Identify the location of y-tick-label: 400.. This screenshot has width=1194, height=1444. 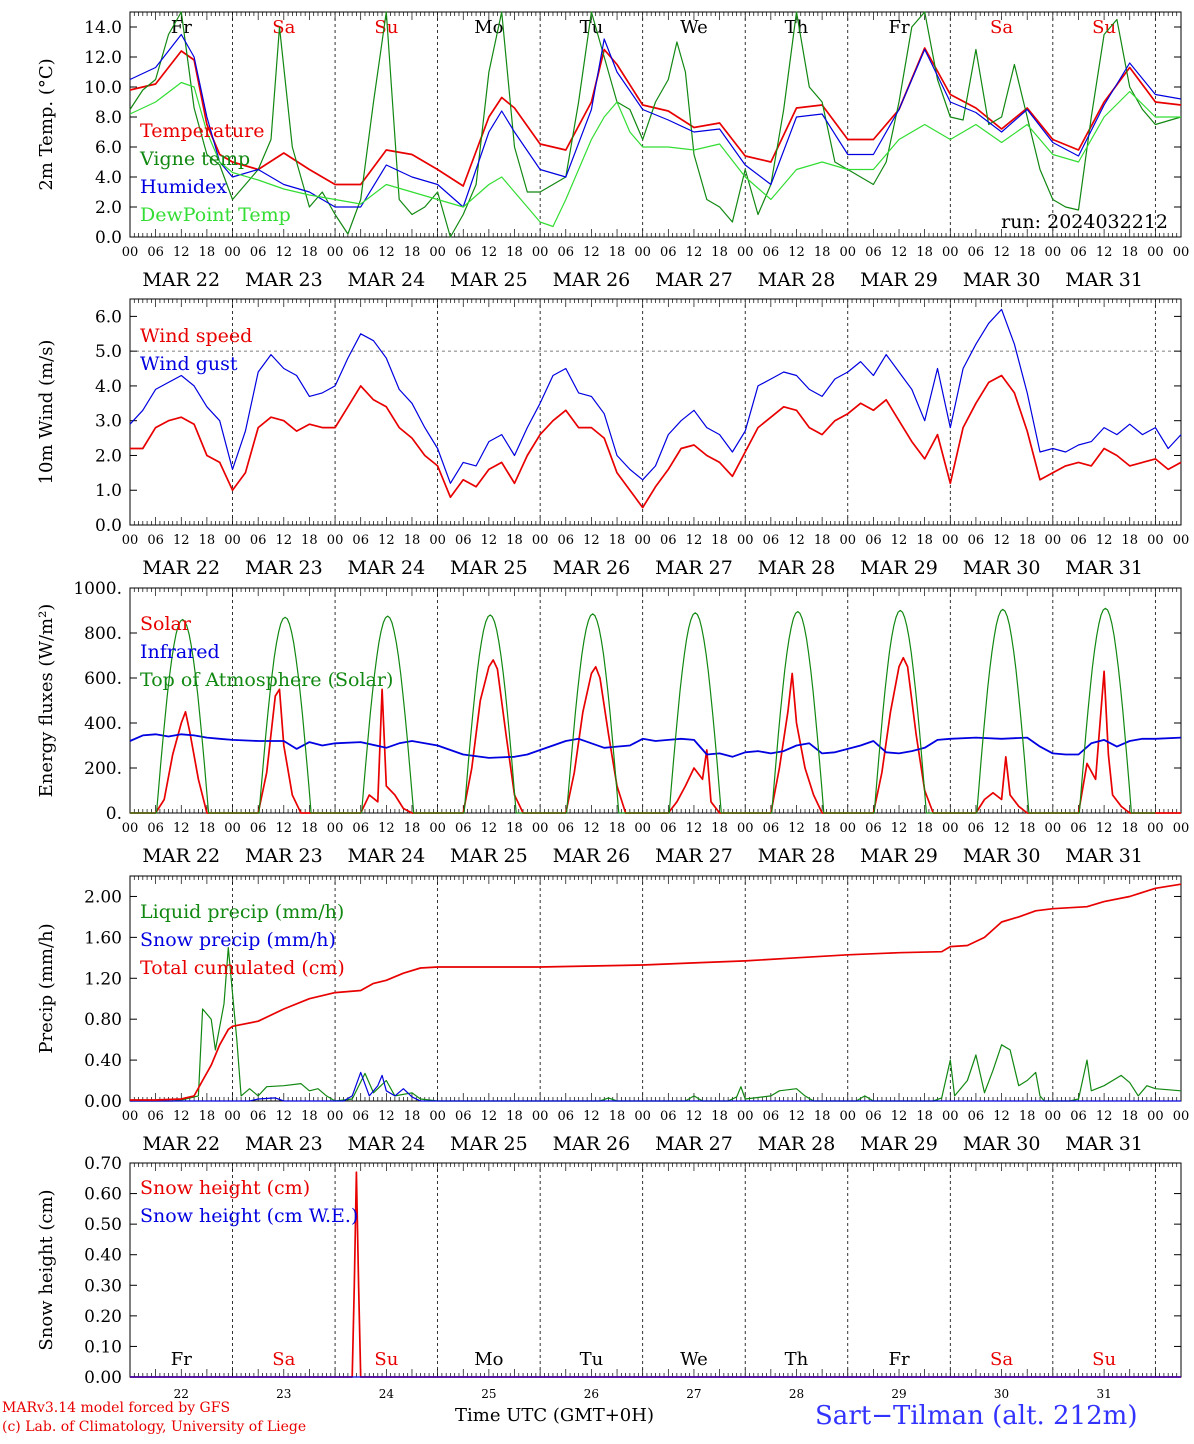
(103, 724).